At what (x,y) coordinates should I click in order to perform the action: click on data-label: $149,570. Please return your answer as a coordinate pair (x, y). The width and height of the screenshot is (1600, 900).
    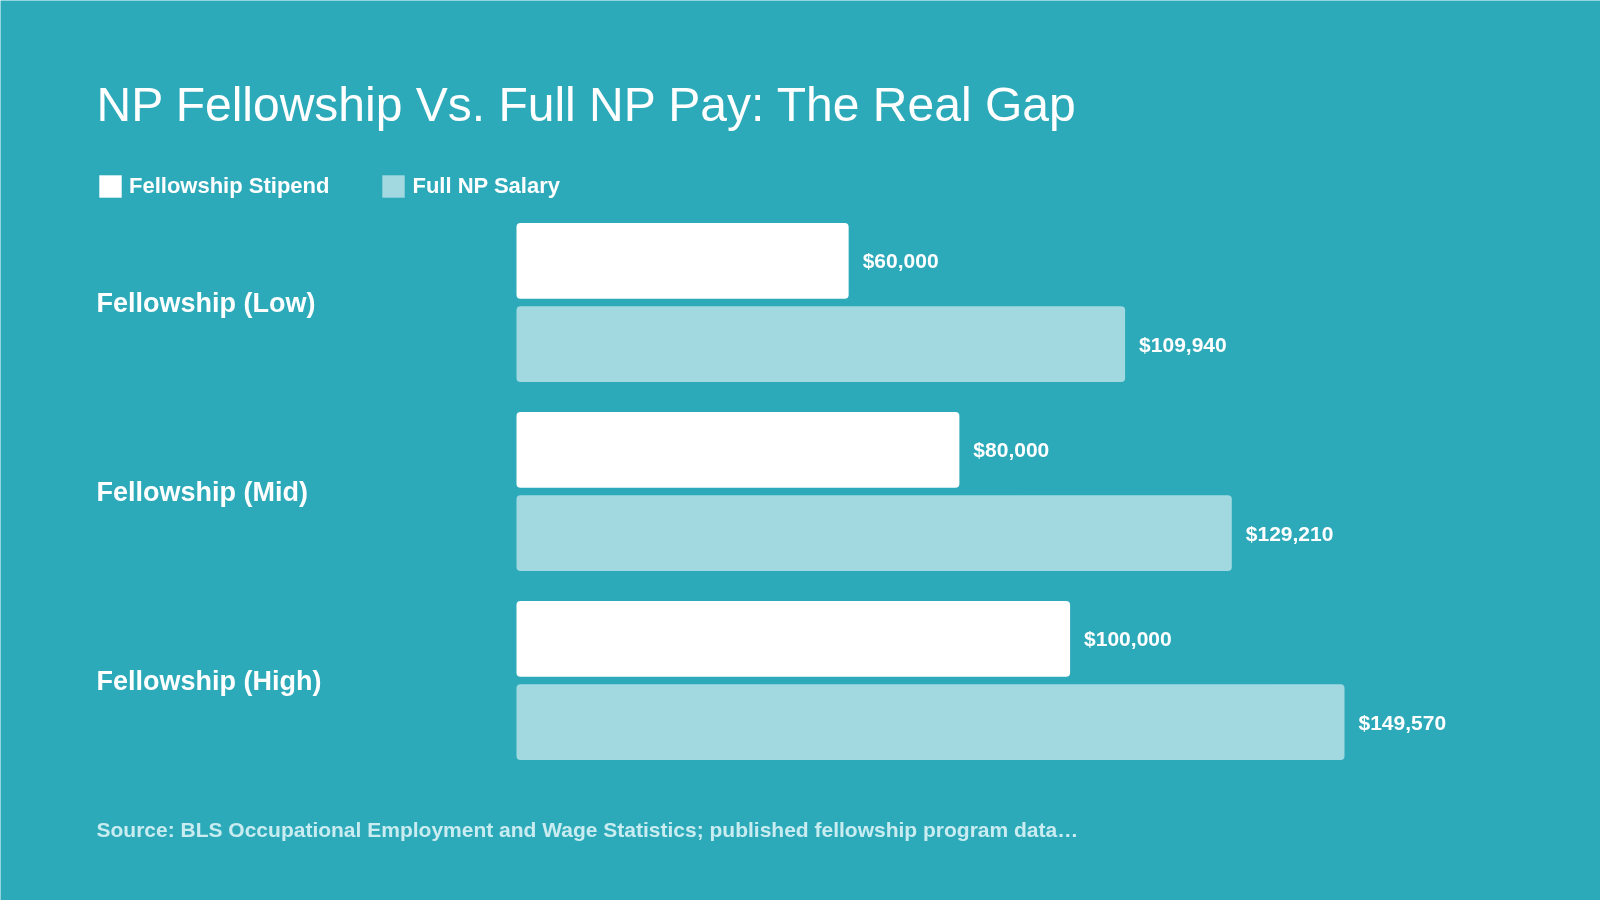
    Looking at the image, I should click on (1402, 722).